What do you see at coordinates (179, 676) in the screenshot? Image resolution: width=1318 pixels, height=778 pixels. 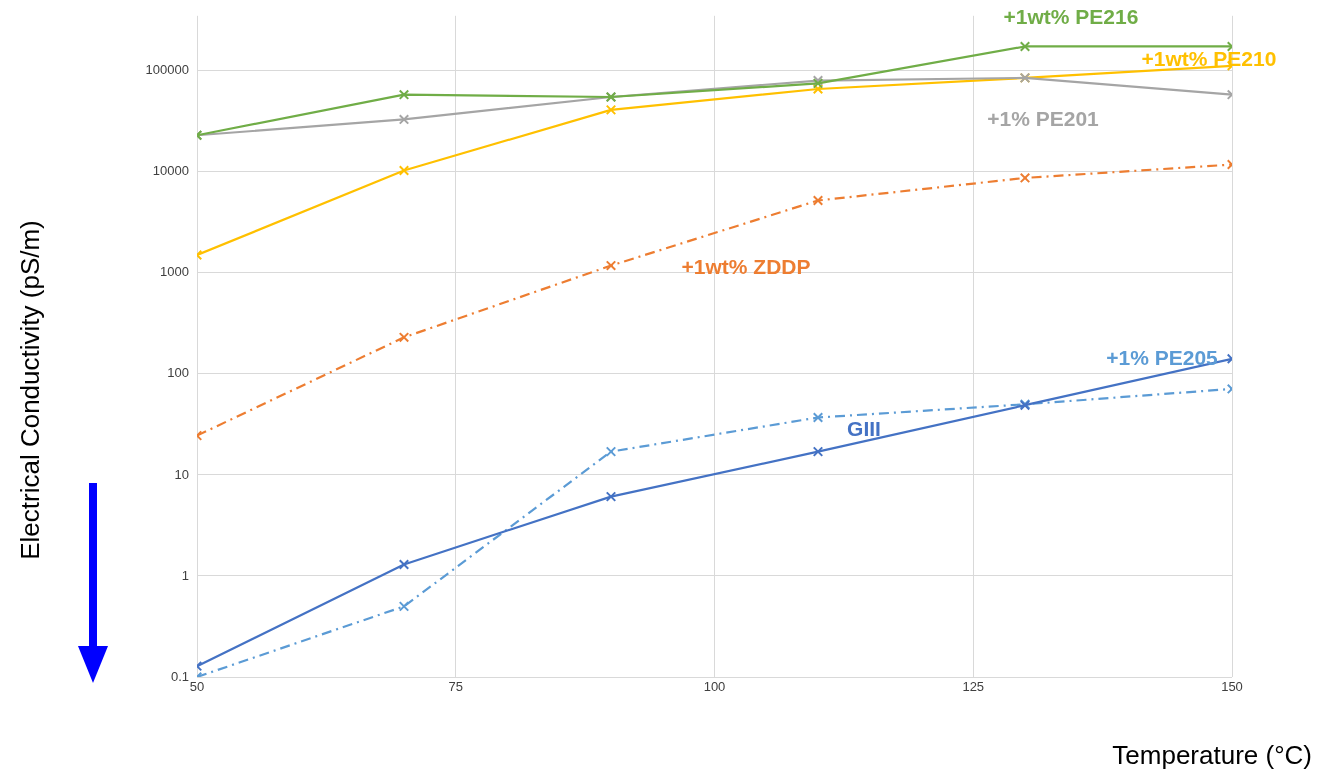 I see `y-tick-label: 0.1` at bounding box center [179, 676].